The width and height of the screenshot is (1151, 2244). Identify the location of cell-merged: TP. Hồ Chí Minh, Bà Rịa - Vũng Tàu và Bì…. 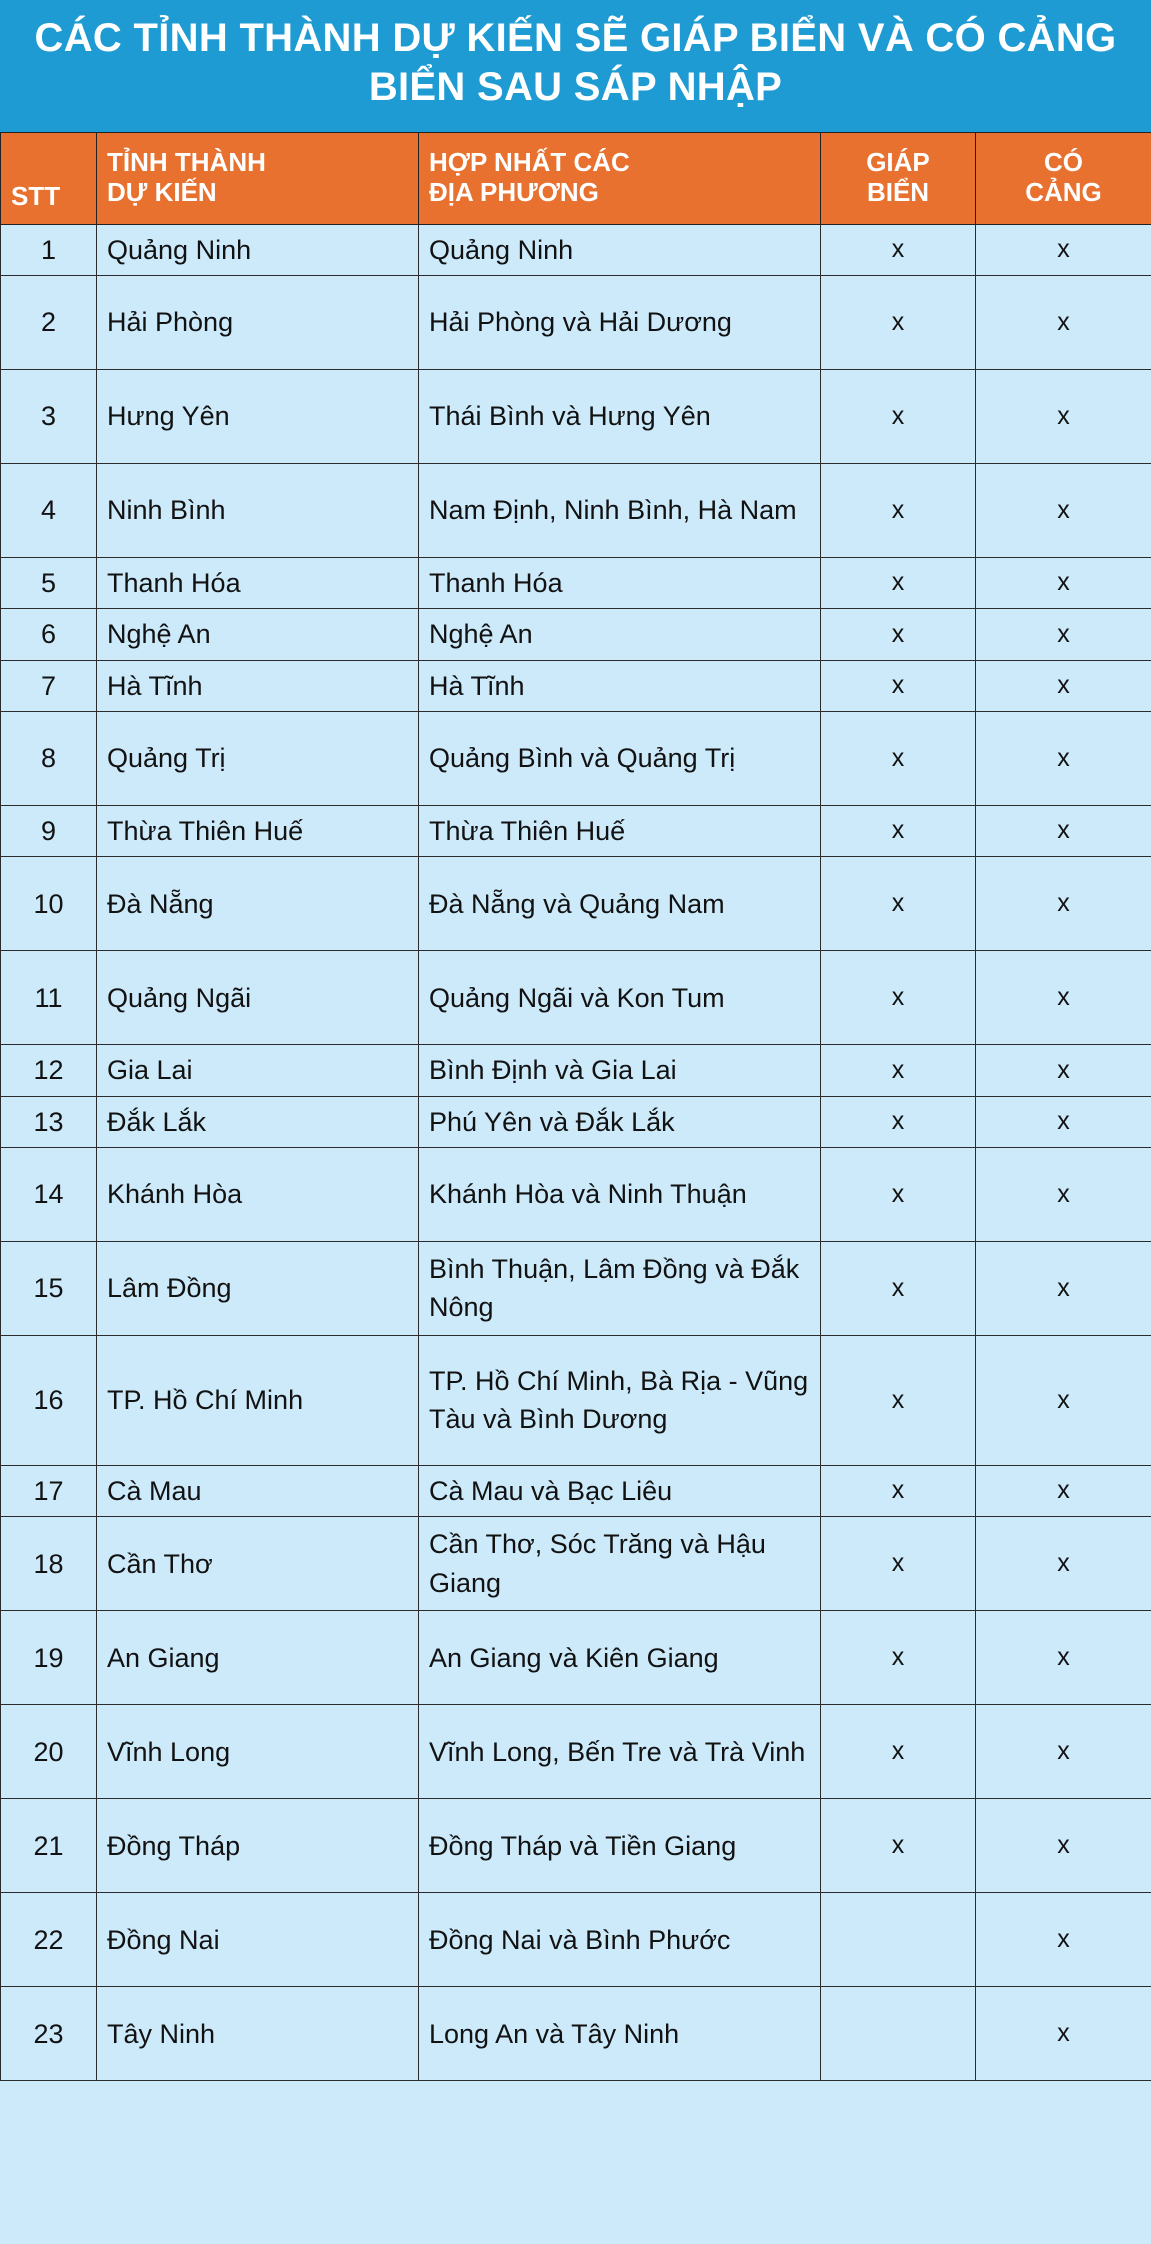
(619, 1400).